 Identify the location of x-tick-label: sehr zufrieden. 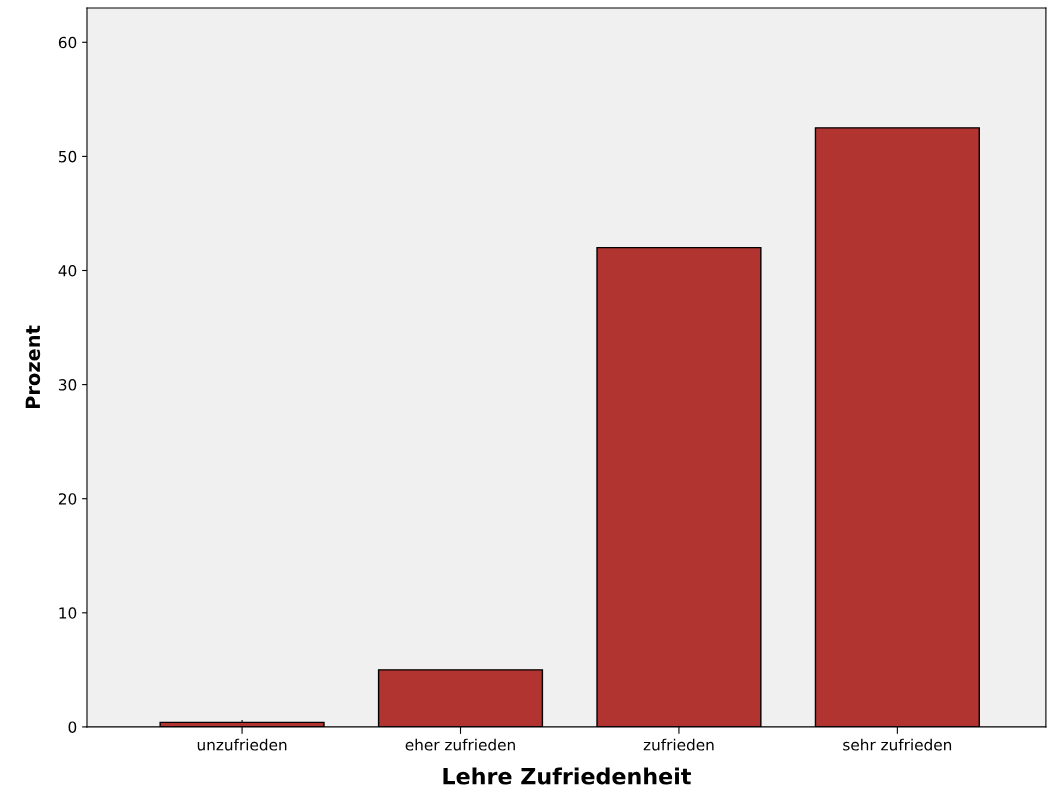
(897, 744).